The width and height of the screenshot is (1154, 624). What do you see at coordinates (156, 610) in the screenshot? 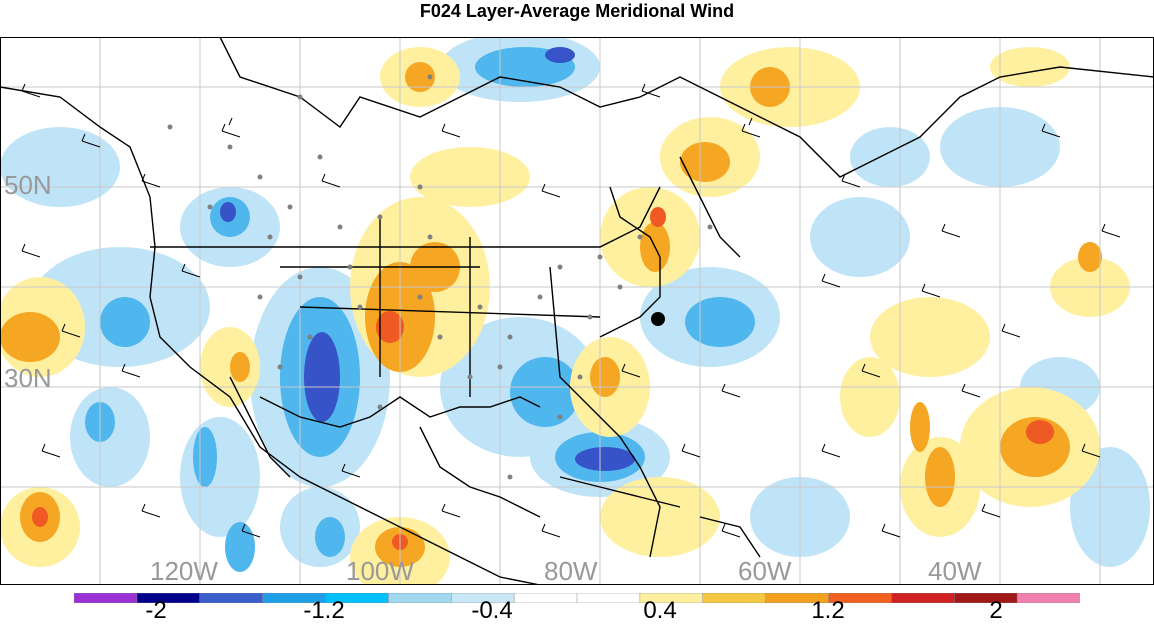
I see `colorbar-tick-label: -2` at bounding box center [156, 610].